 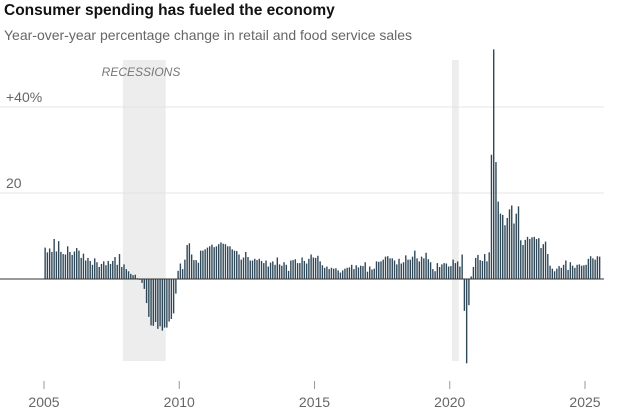 I want to click on recessions-label: RECESSIONS, so click(x=141, y=72).